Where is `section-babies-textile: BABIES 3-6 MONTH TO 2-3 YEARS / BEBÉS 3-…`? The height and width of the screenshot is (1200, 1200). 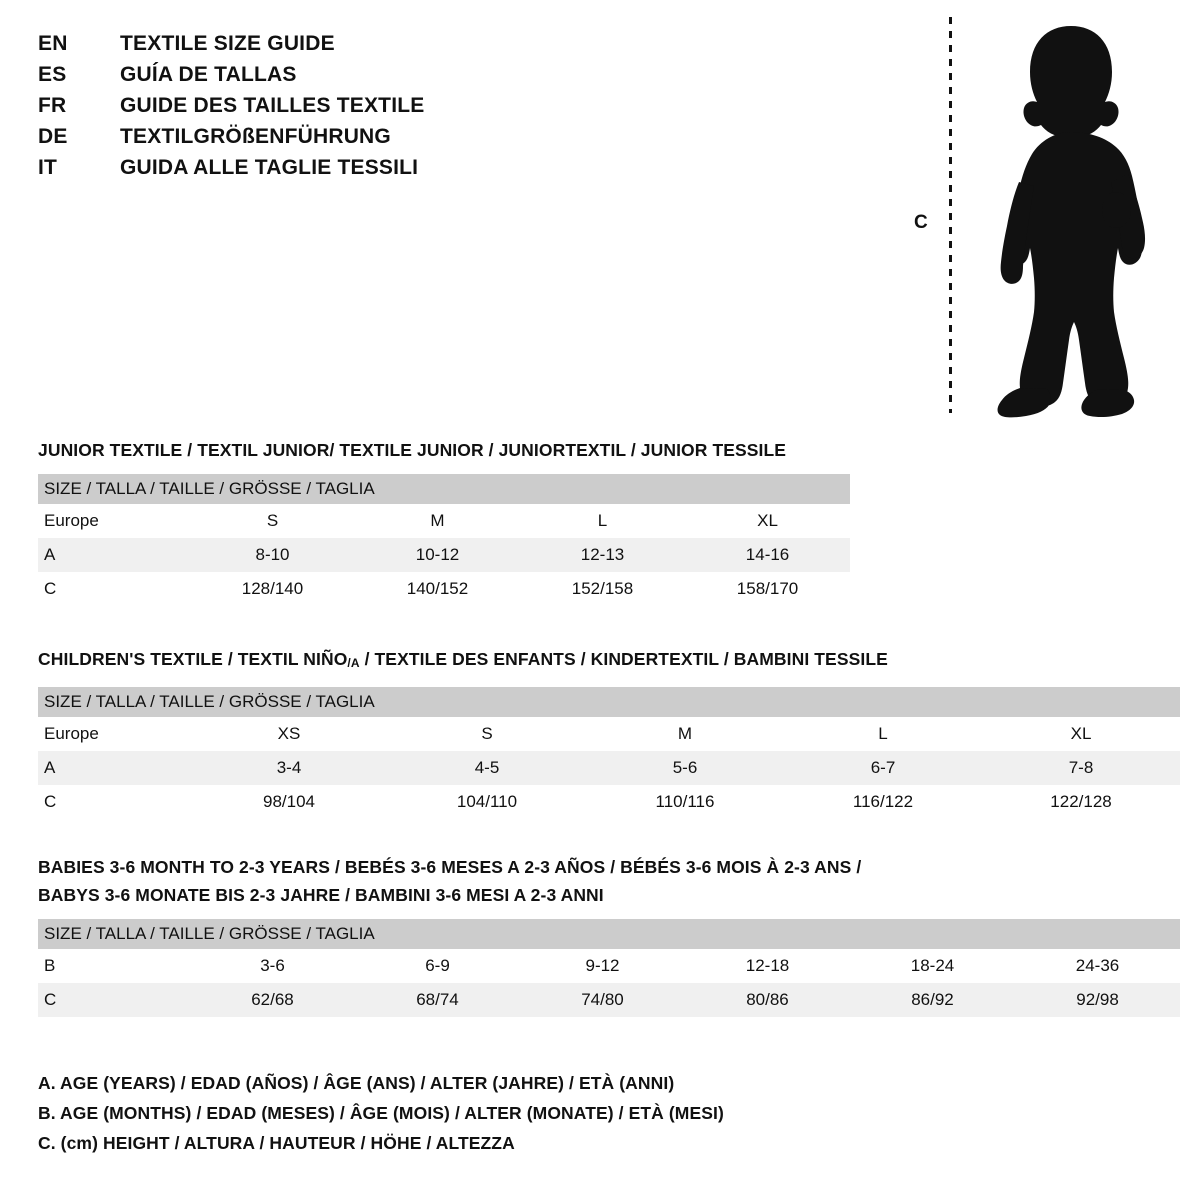 section-babies-textile: BABIES 3-6 MONTH TO 2-3 YEARS / BEBÉS 3-… is located at coordinates (609, 935).